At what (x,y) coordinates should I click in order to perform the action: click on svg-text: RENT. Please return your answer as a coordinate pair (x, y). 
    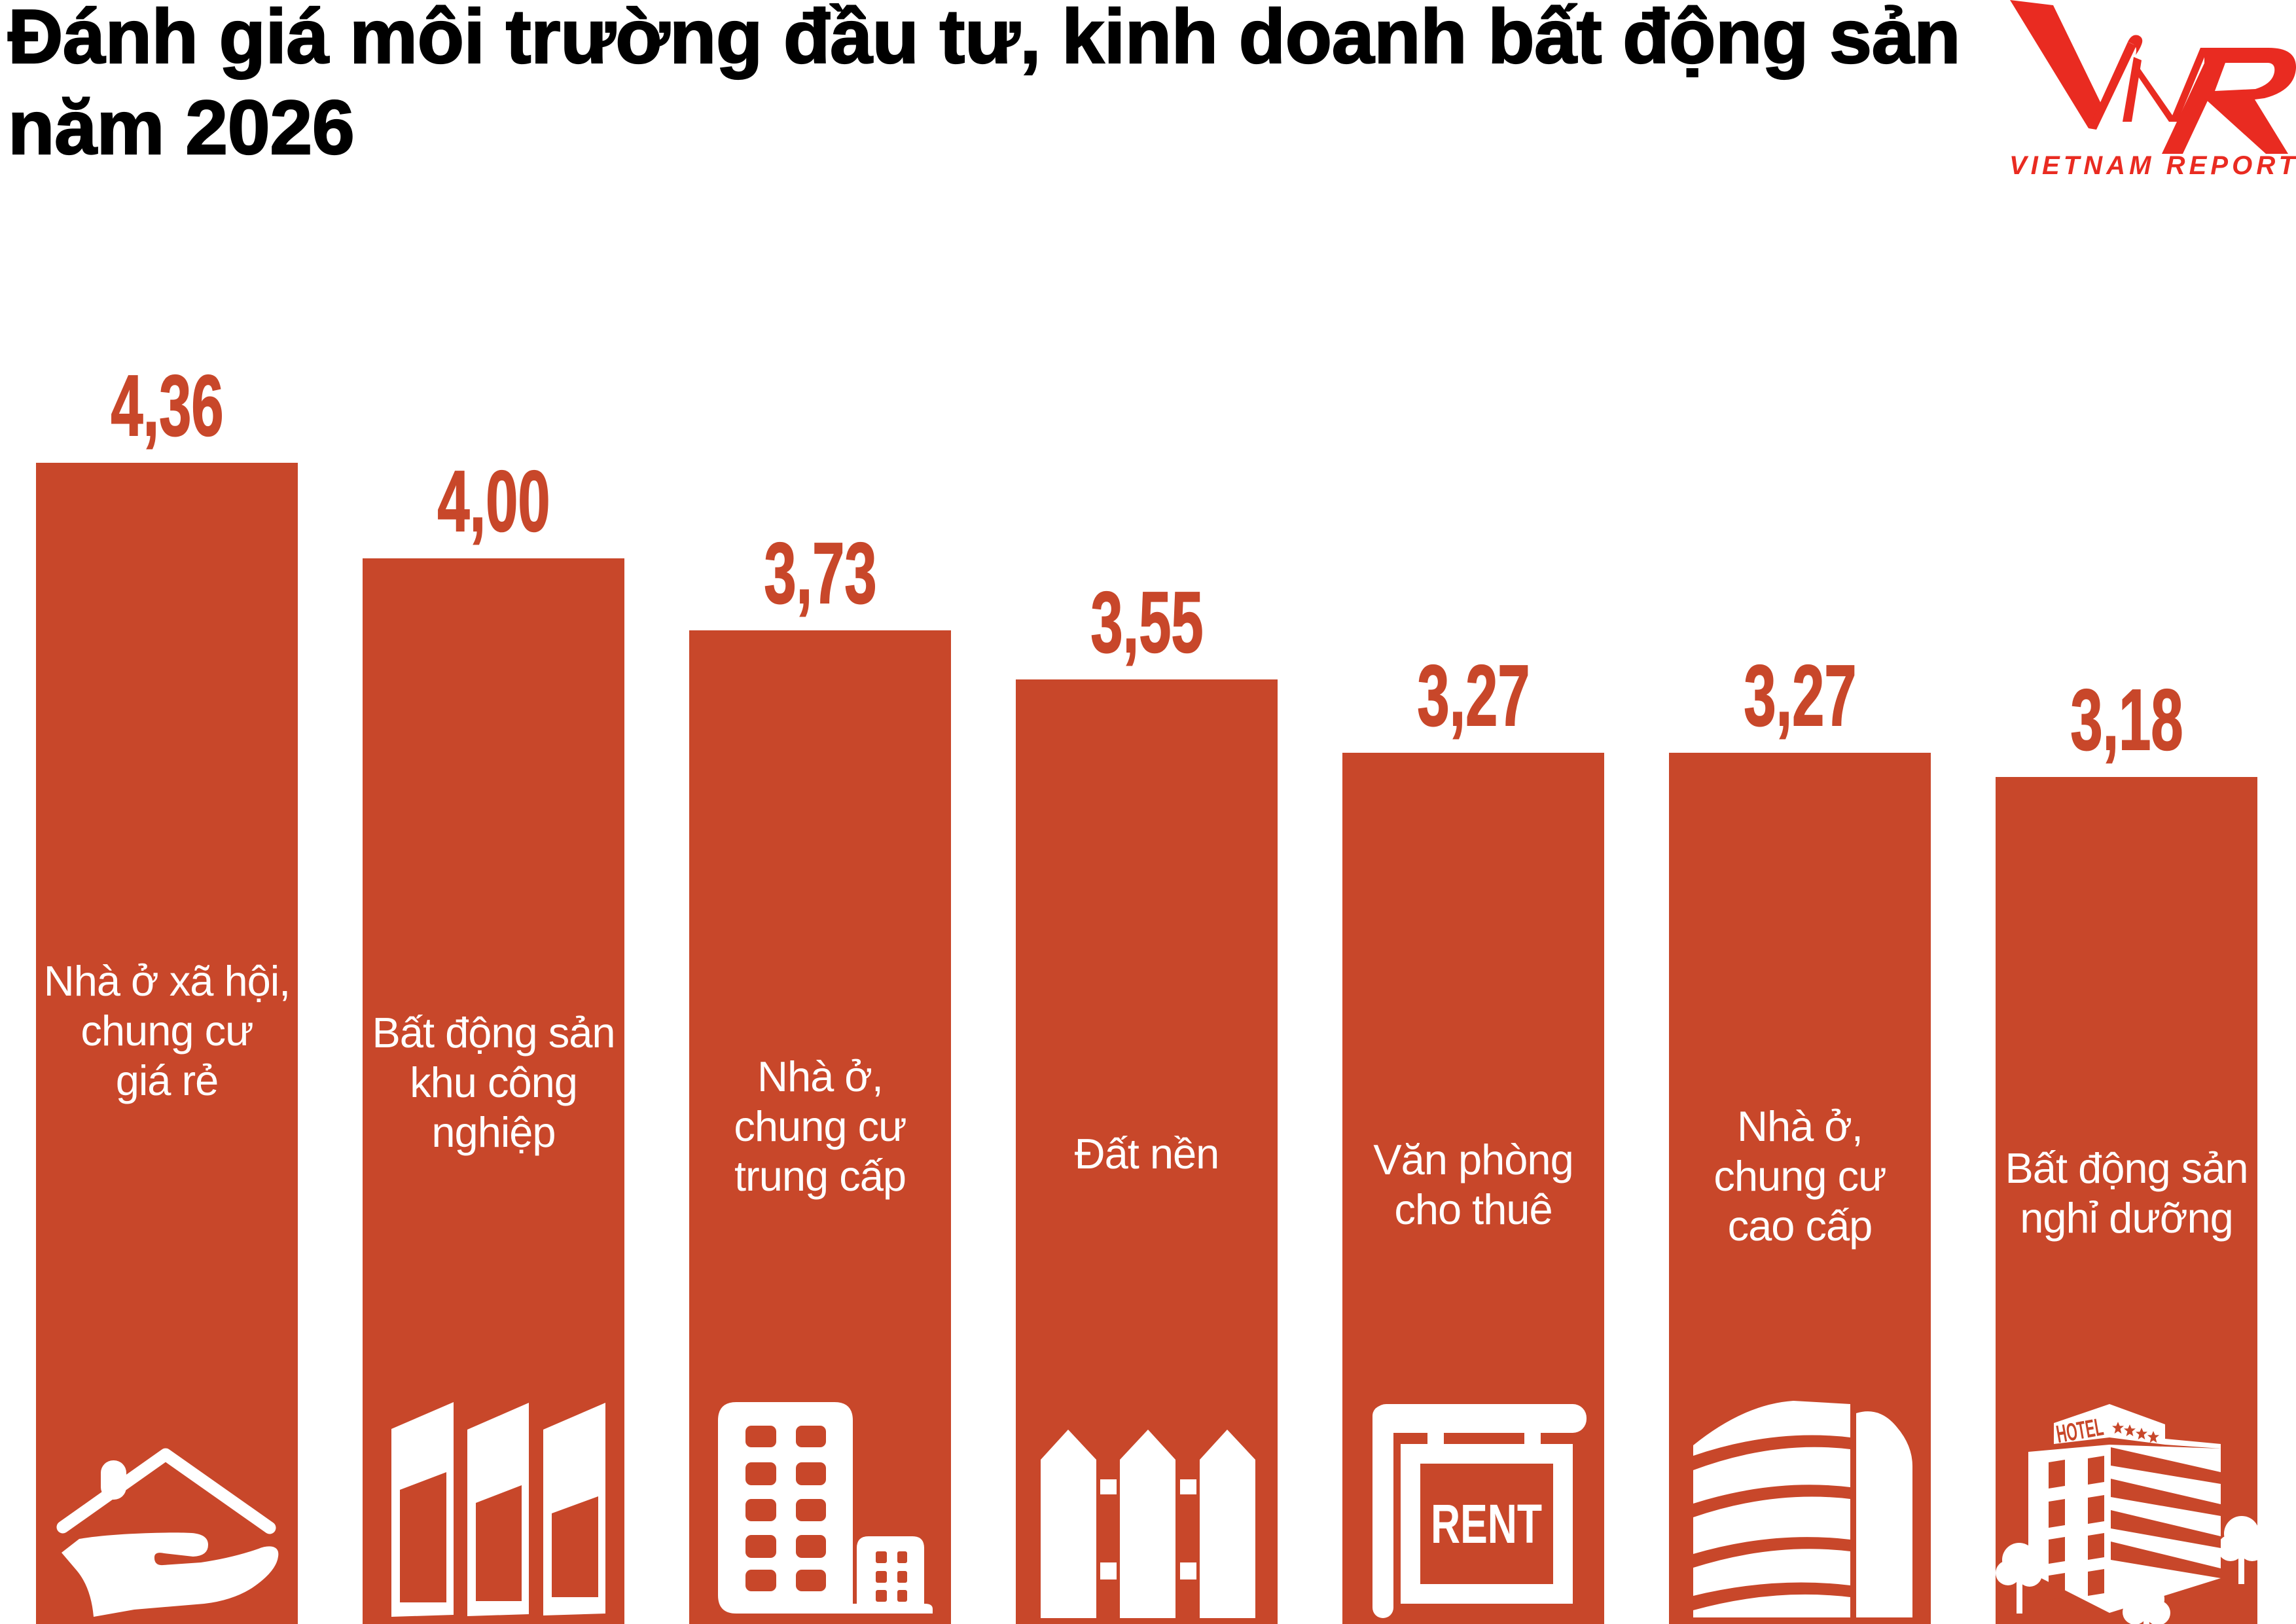
    Looking at the image, I should click on (1486, 1524).